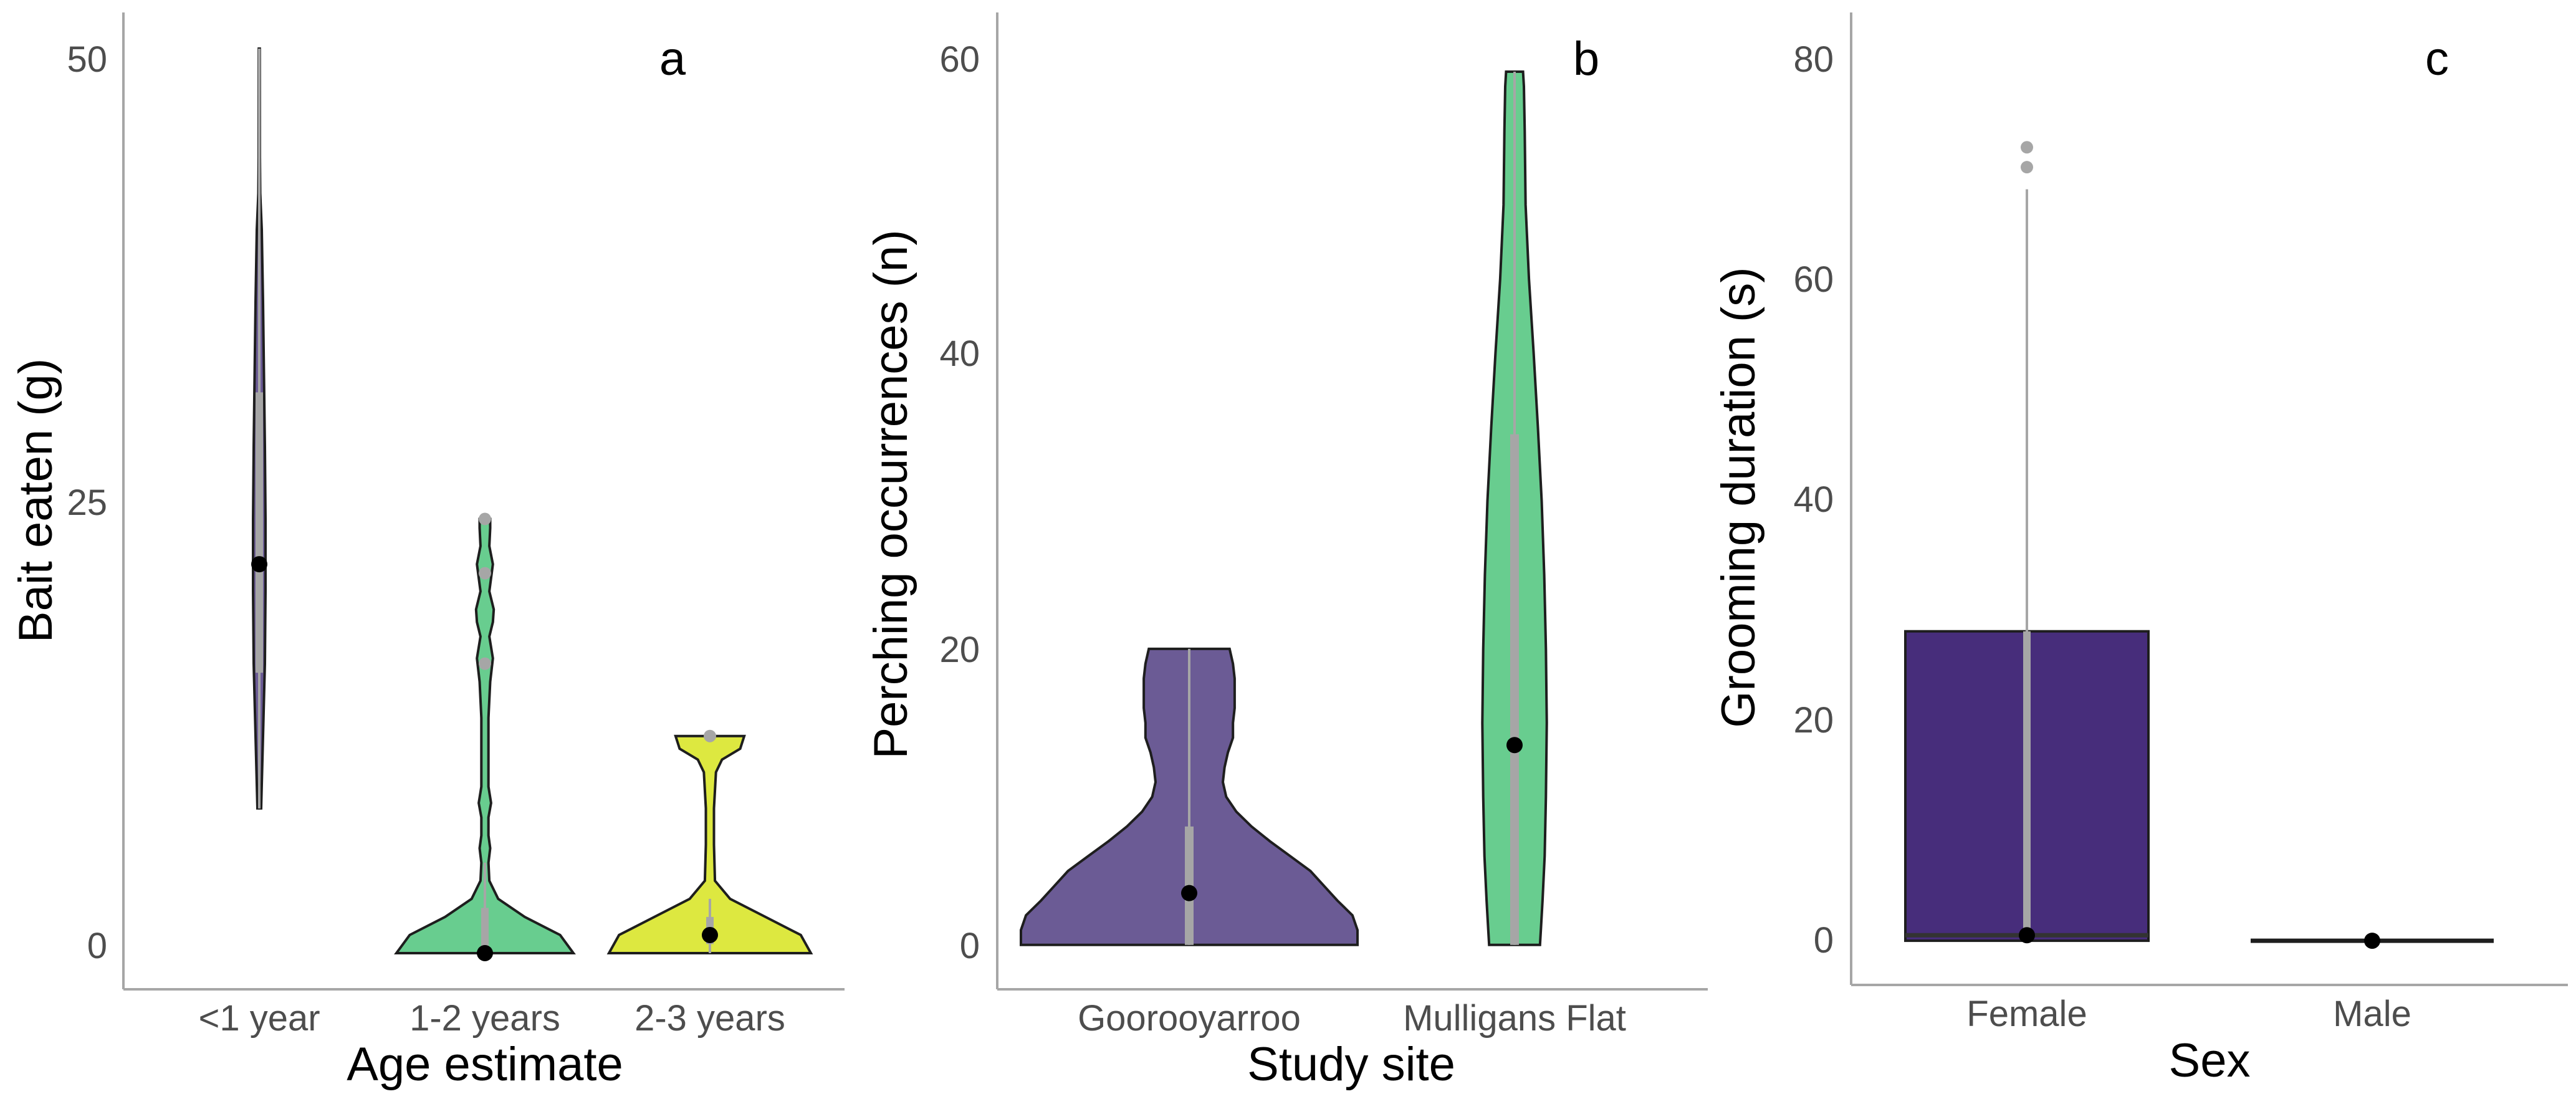  What do you see at coordinates (1515, 1018) in the screenshot?
I see `panel-b-x-tick: Mulligans Flat` at bounding box center [1515, 1018].